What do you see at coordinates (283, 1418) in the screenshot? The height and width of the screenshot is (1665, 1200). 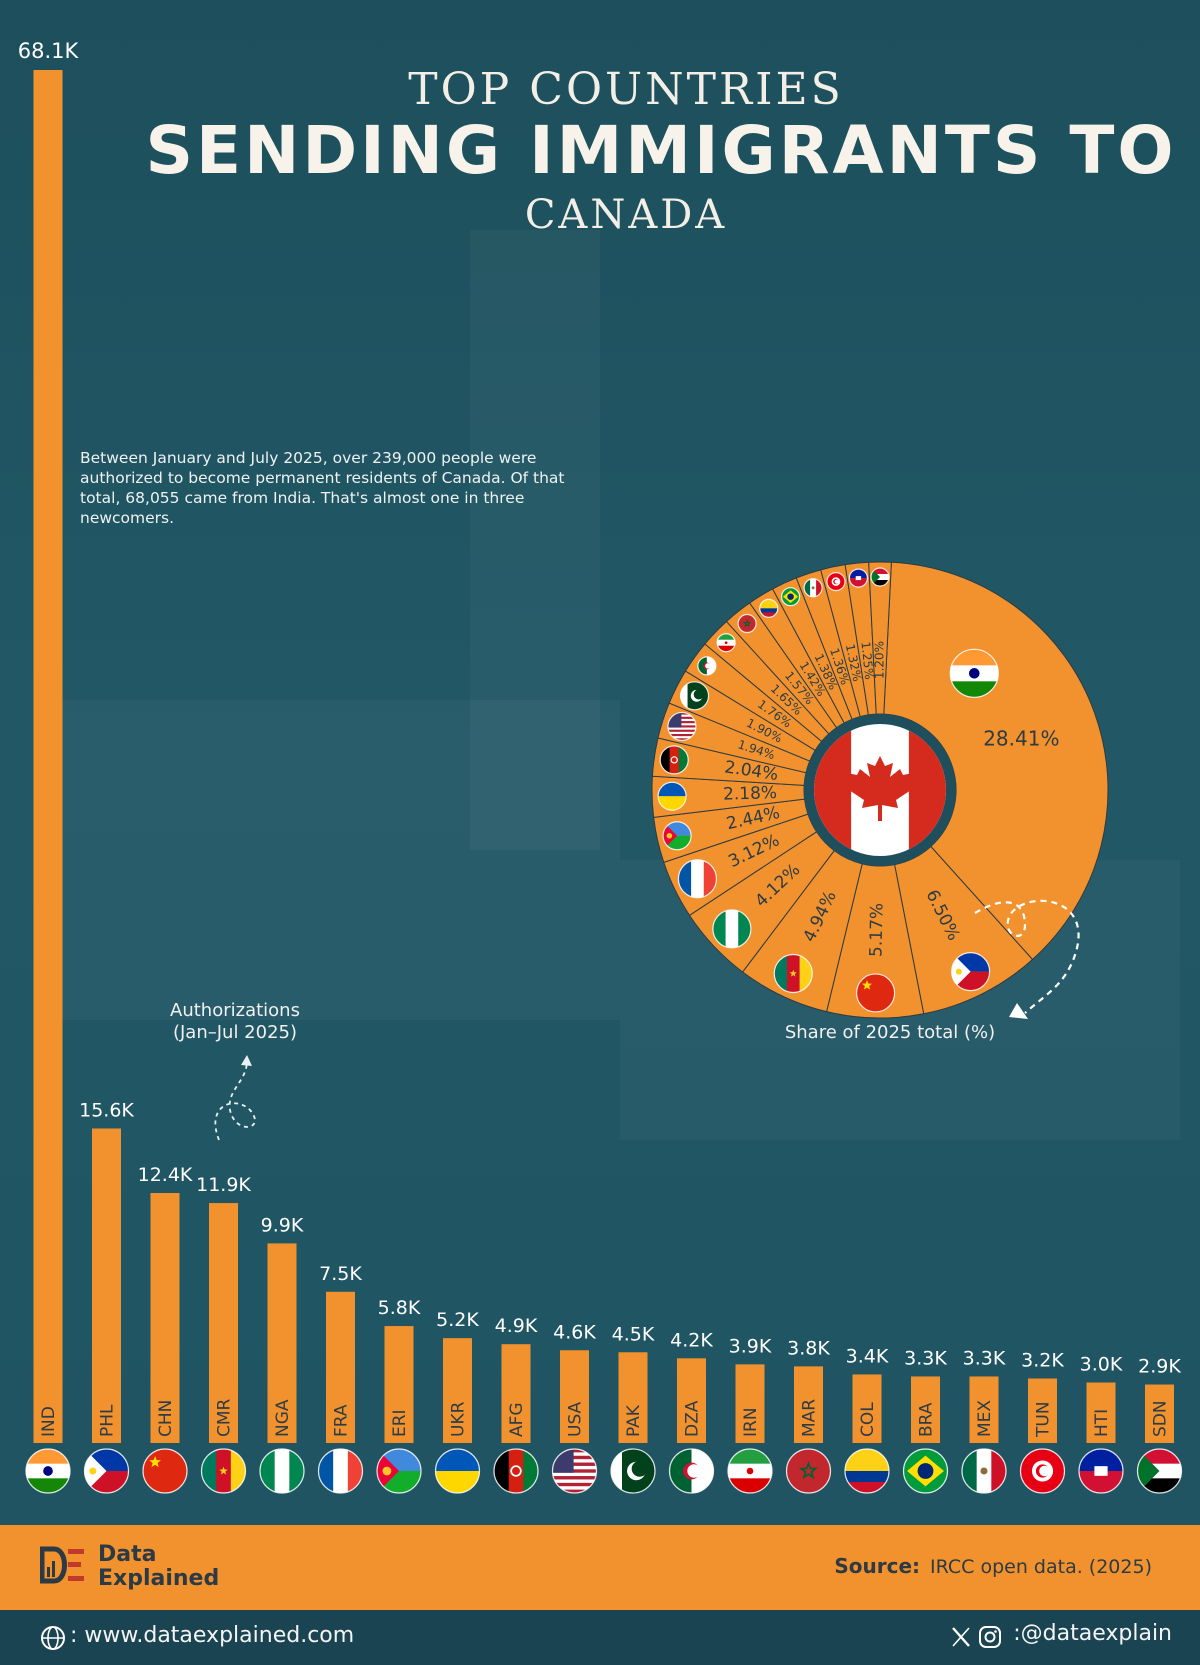 I see `bar-category-label: NGA` at bounding box center [283, 1418].